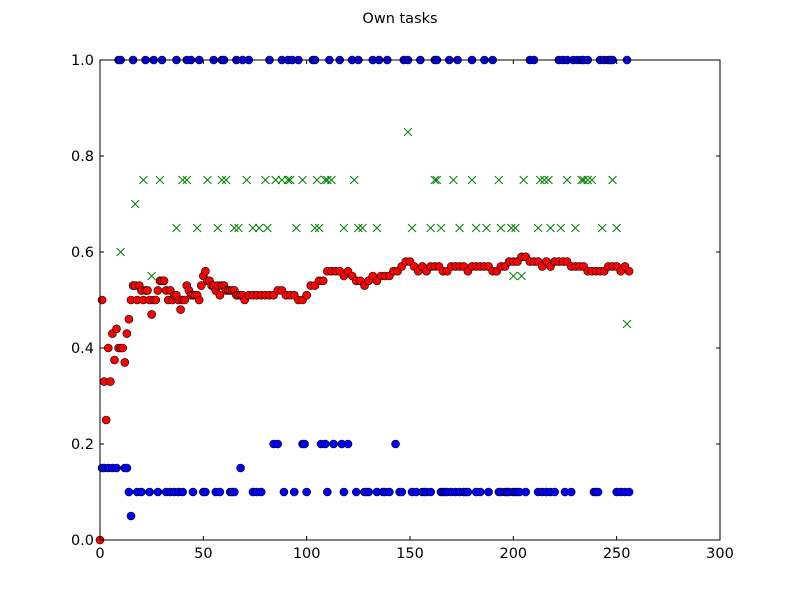  I want to click on x-tick-label: 50, so click(203, 554).